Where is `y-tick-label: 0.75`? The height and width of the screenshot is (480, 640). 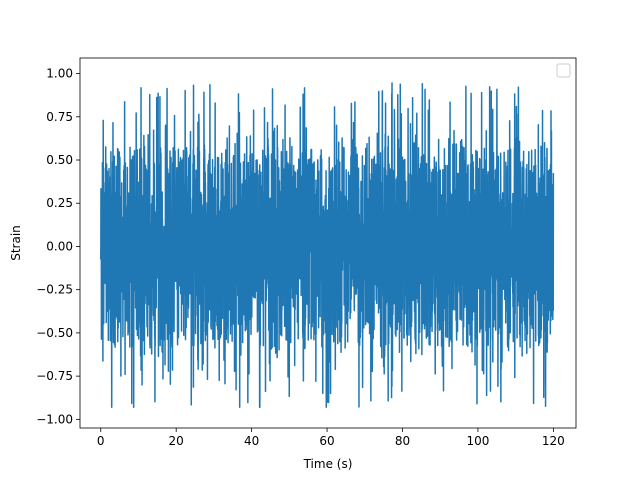
y-tick-label: 0.75 is located at coordinates (59, 117).